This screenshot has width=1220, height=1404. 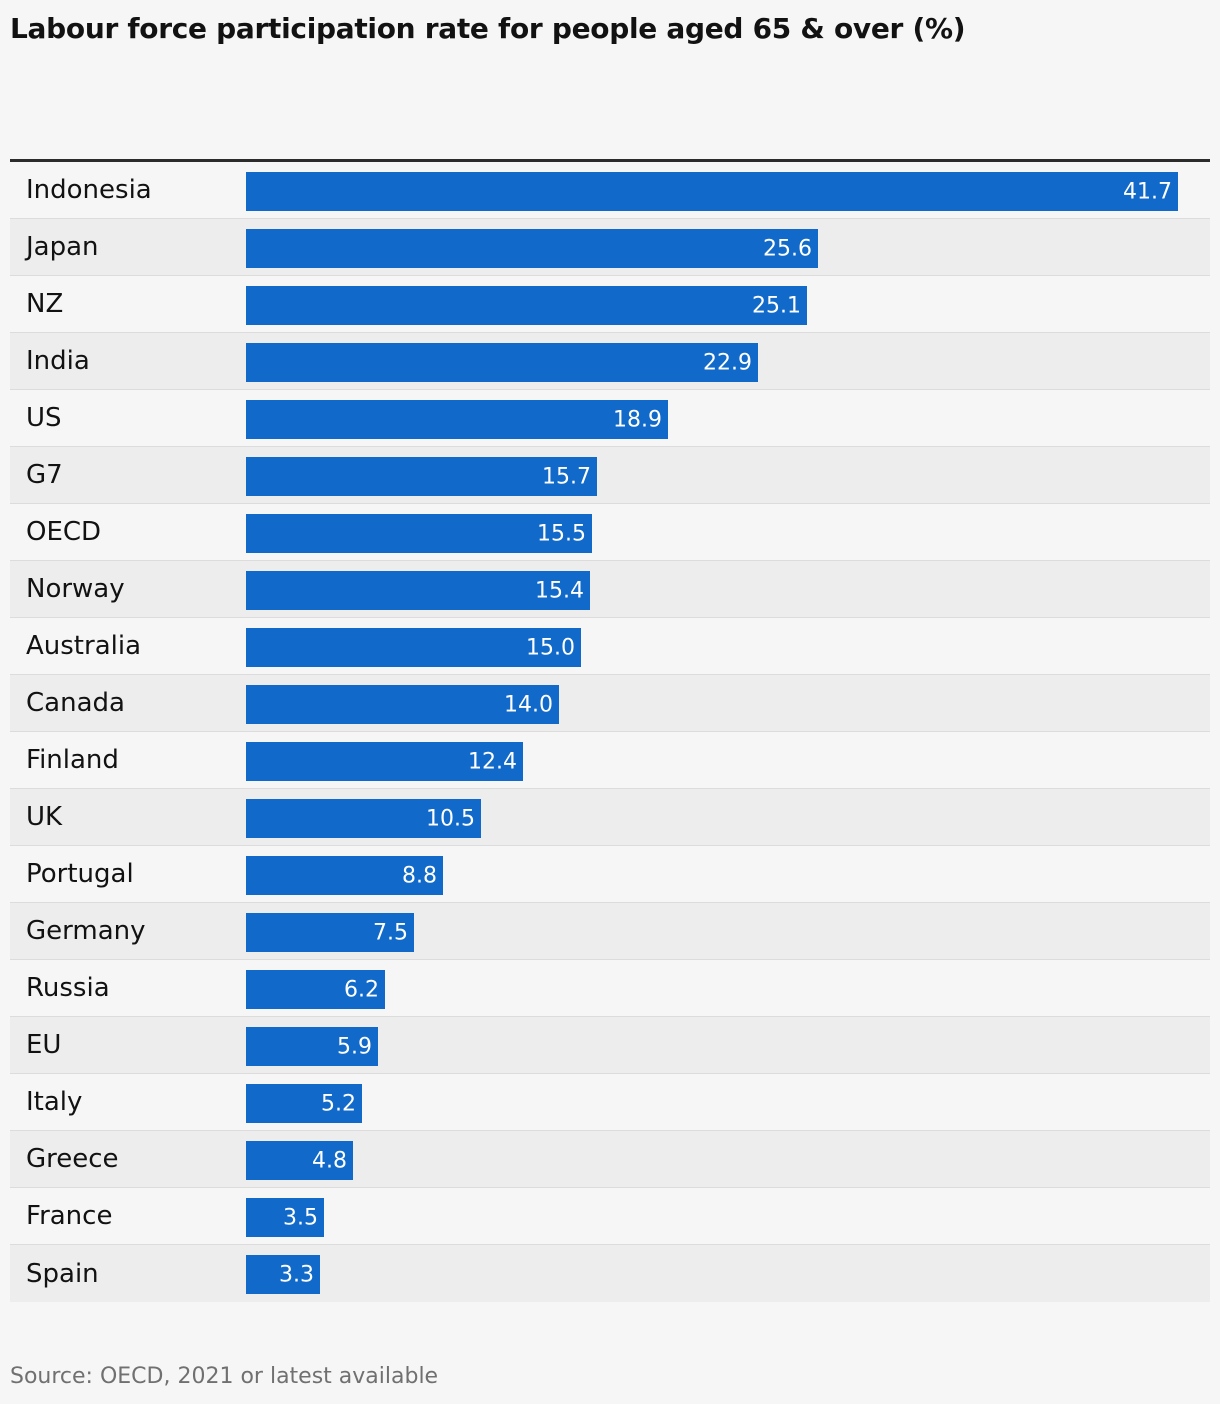 I want to click on bar: 15.5, so click(x=419, y=533).